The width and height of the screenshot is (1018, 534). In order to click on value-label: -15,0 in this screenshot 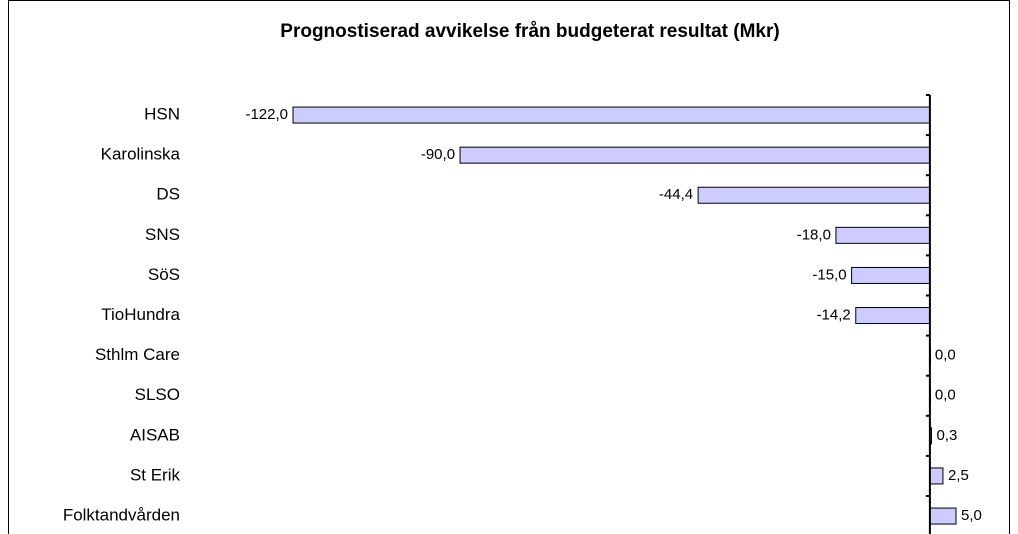, I will do `click(829, 274)`.